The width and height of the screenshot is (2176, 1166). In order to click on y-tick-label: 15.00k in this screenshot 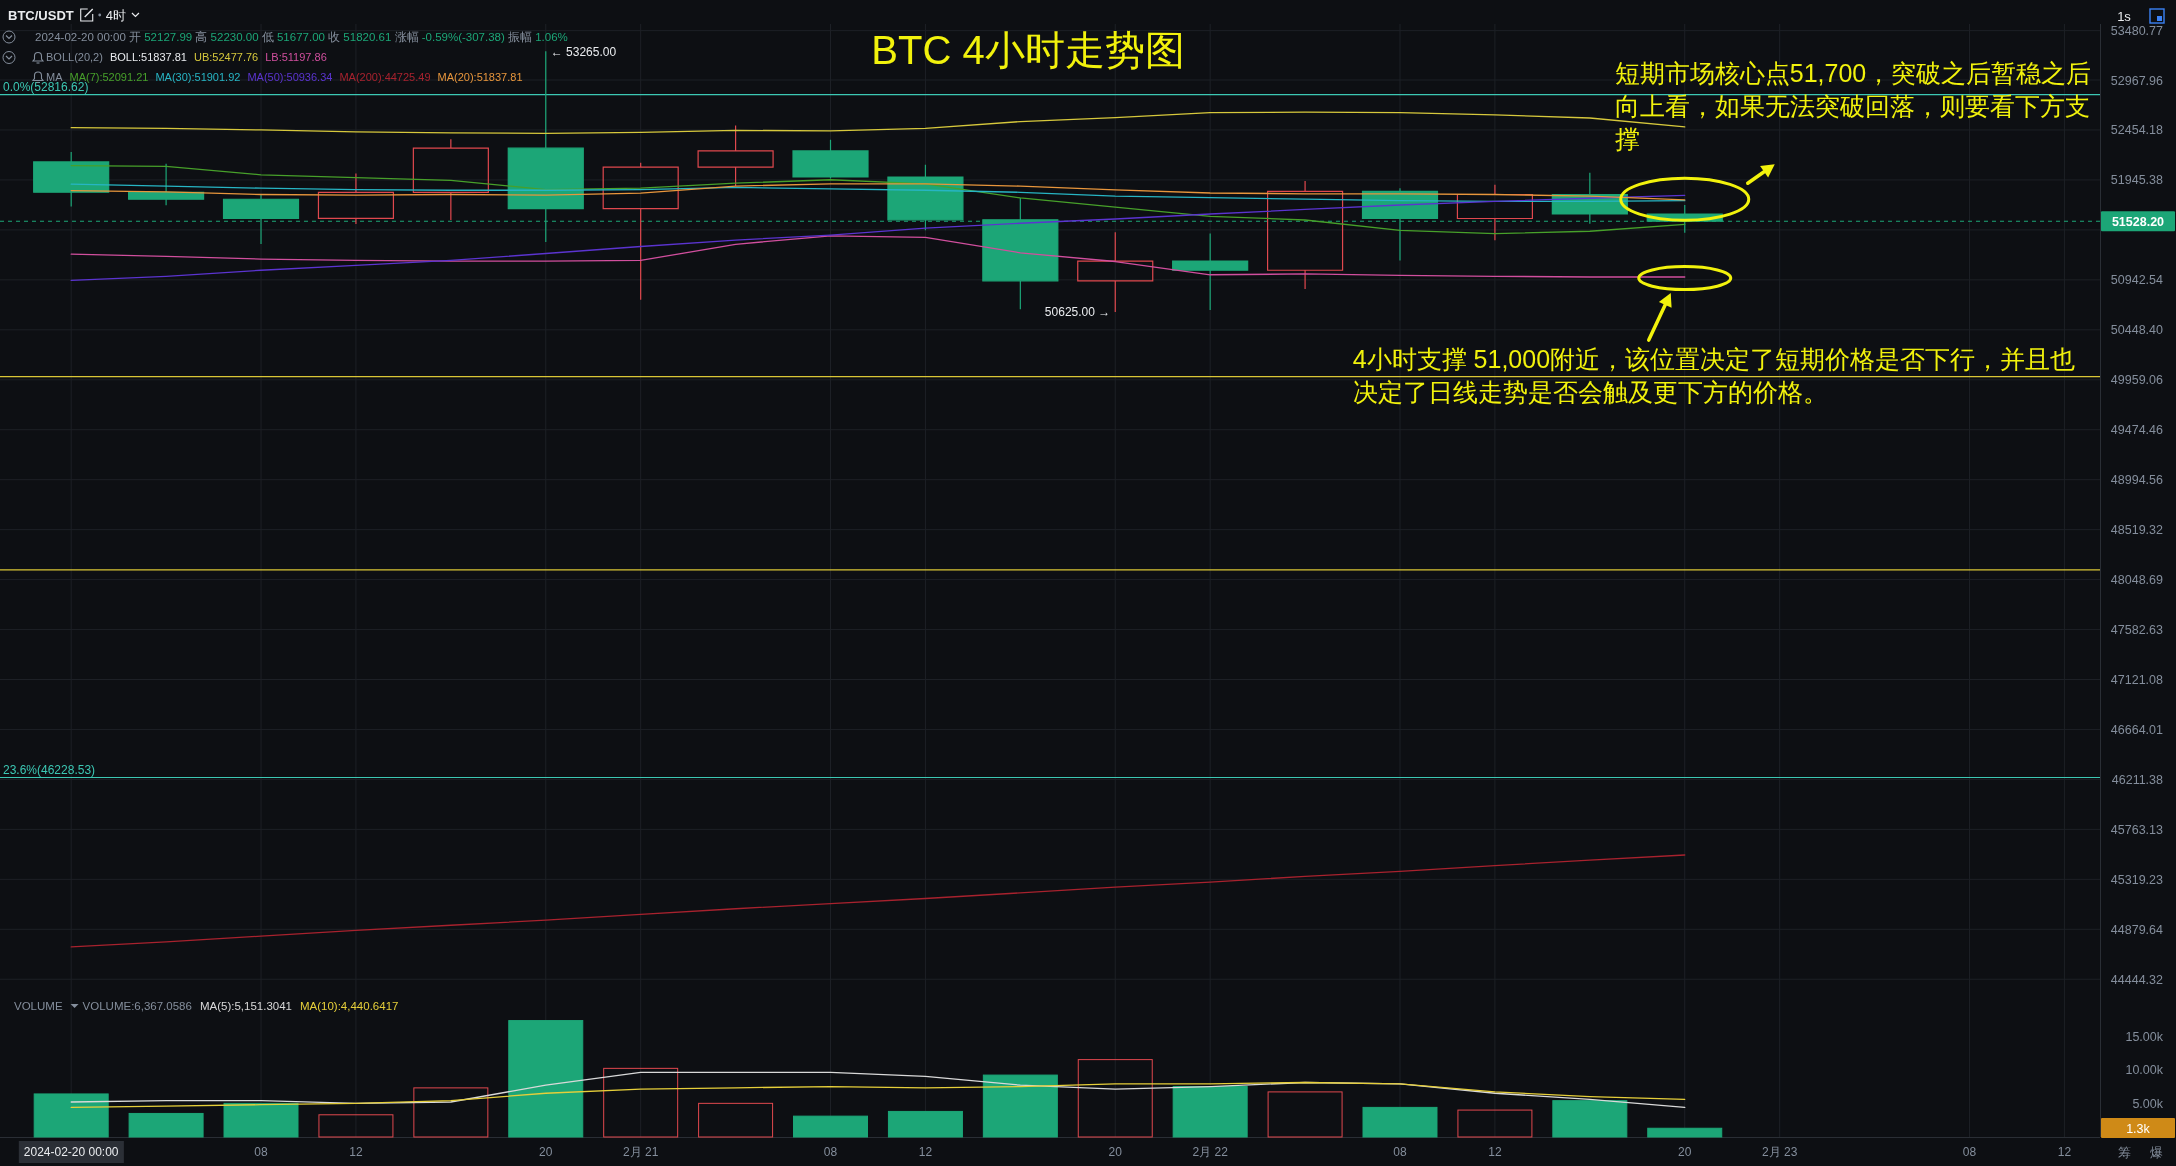, I will do `click(2144, 1036)`.